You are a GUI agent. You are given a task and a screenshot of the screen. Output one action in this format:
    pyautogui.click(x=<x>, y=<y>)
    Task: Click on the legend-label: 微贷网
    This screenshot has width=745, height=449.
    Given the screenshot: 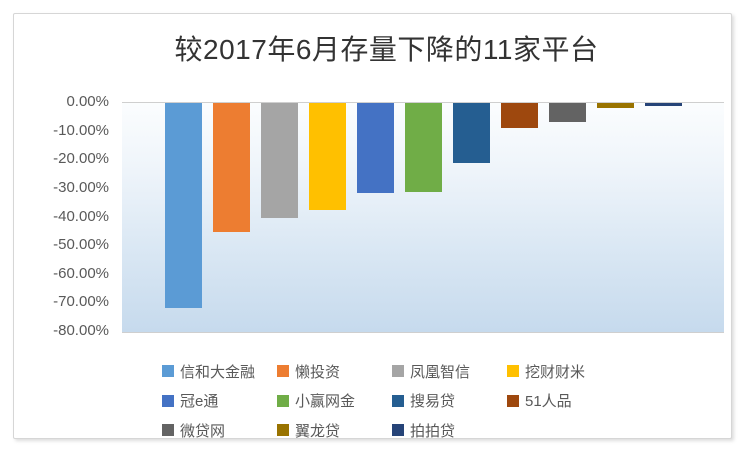 What is the action you would take?
    pyautogui.click(x=203, y=431)
    